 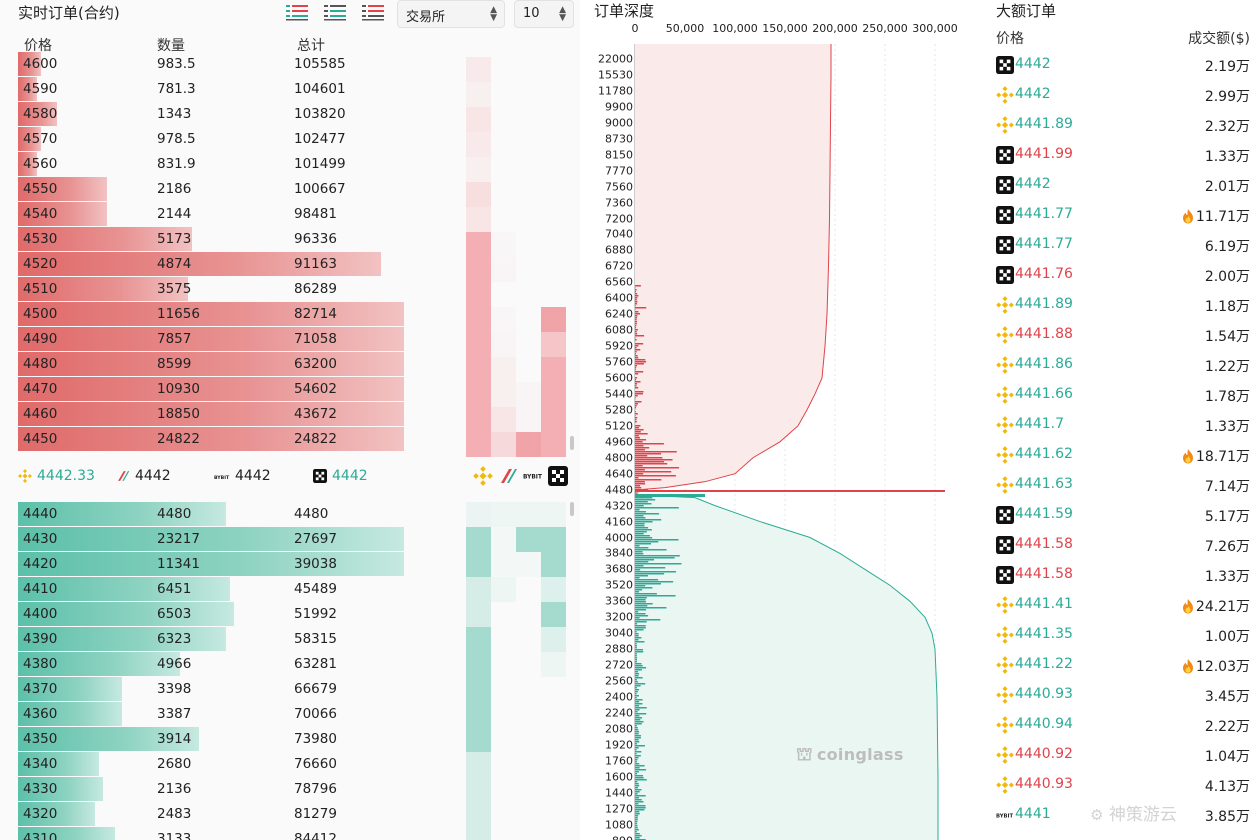 I want to click on large-order-row: 4441.89 1.18万, so click(x=1122, y=305).